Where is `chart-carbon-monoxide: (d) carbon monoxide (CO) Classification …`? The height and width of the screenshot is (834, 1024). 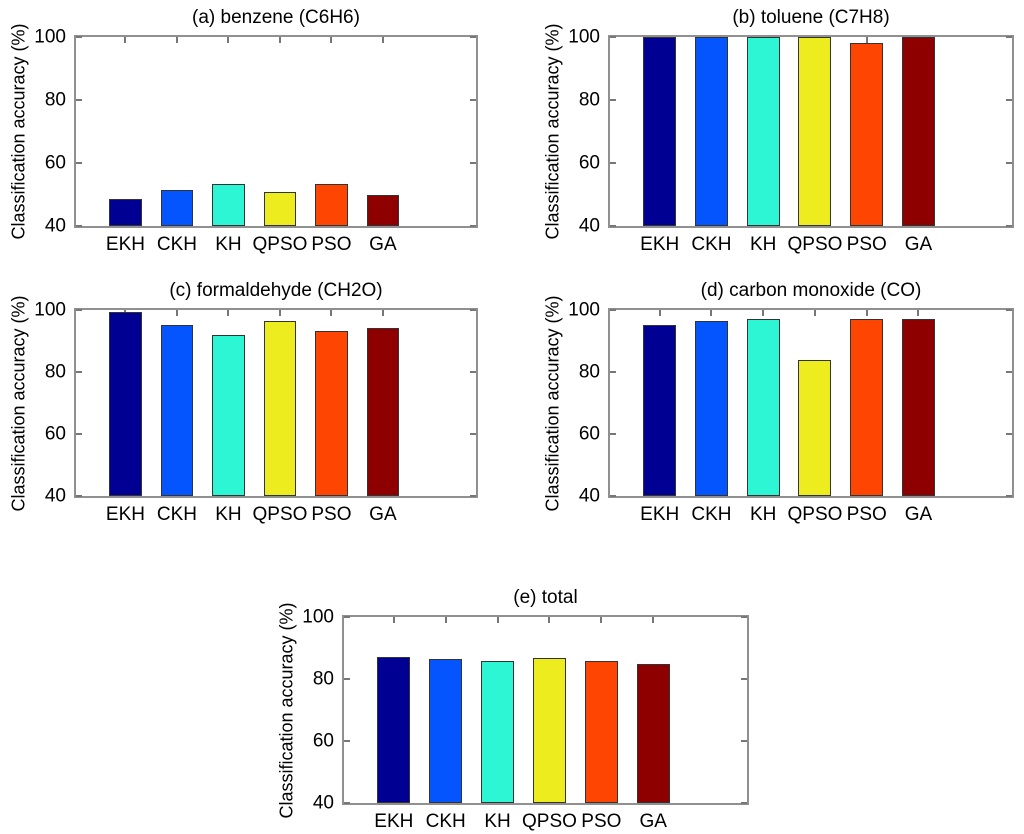 chart-carbon-monoxide: (d) carbon monoxide (CO) Classification … is located at coordinates (778, 402).